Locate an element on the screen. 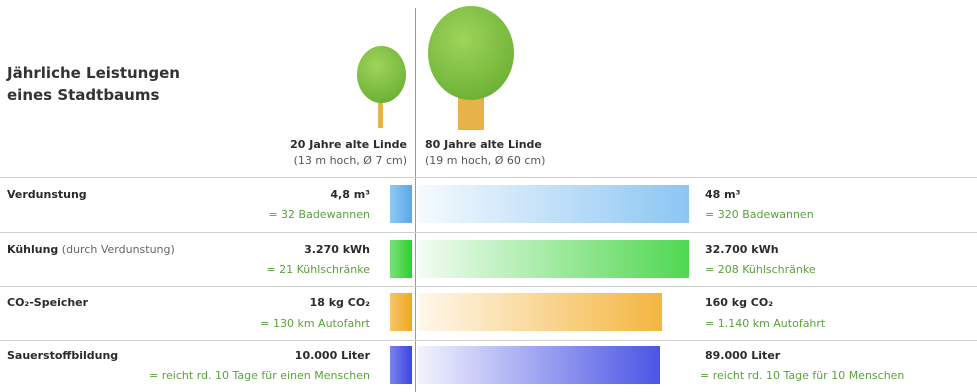  row-label: Verdunstung is located at coordinates (47, 194).